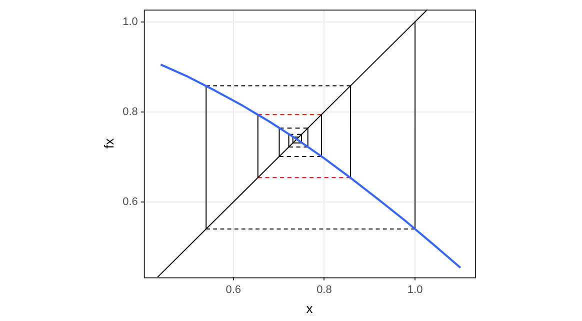 Image resolution: width=582 pixels, height=321 pixels. Describe the element at coordinates (108, 143) in the screenshot. I see `y-axis-title: fx` at that location.